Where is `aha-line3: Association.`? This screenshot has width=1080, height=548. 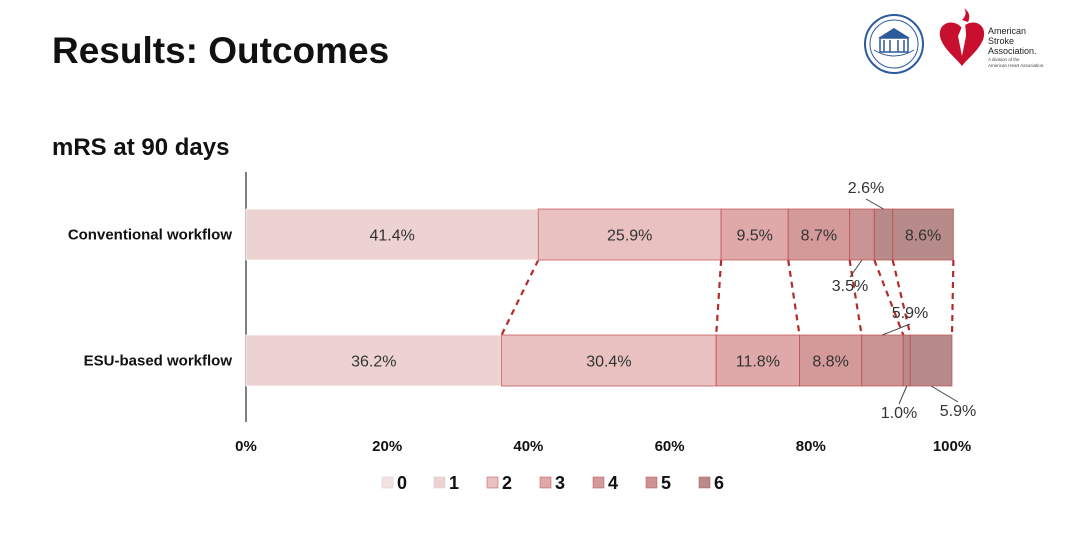 aha-line3: Association. is located at coordinates (1012, 51).